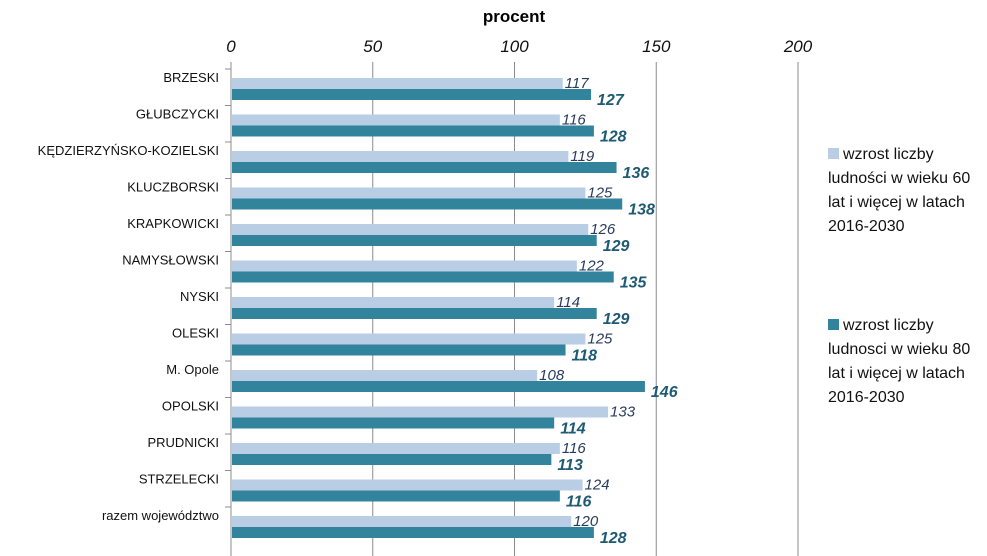  What do you see at coordinates (586, 521) in the screenshot?
I see `data-label-60plus: 120` at bounding box center [586, 521].